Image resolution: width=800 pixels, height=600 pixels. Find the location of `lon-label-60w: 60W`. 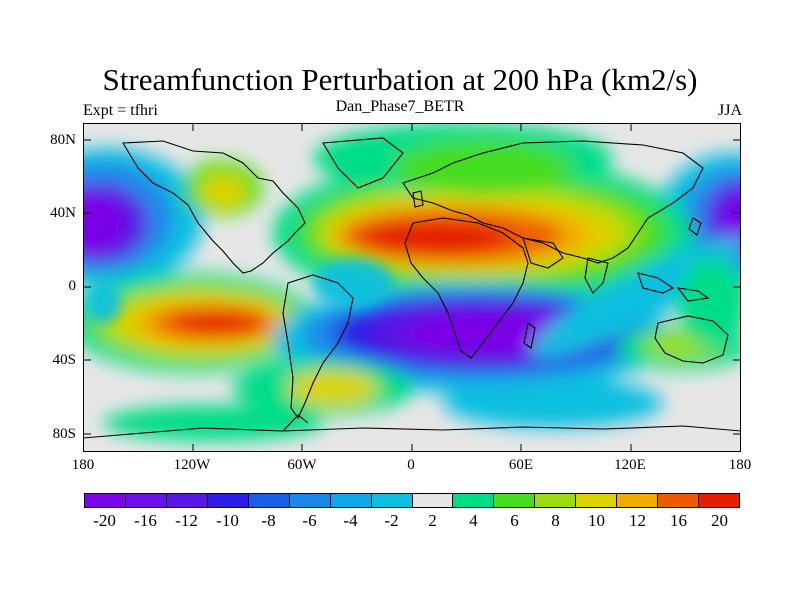

lon-label-60w: 60W is located at coordinates (302, 465).